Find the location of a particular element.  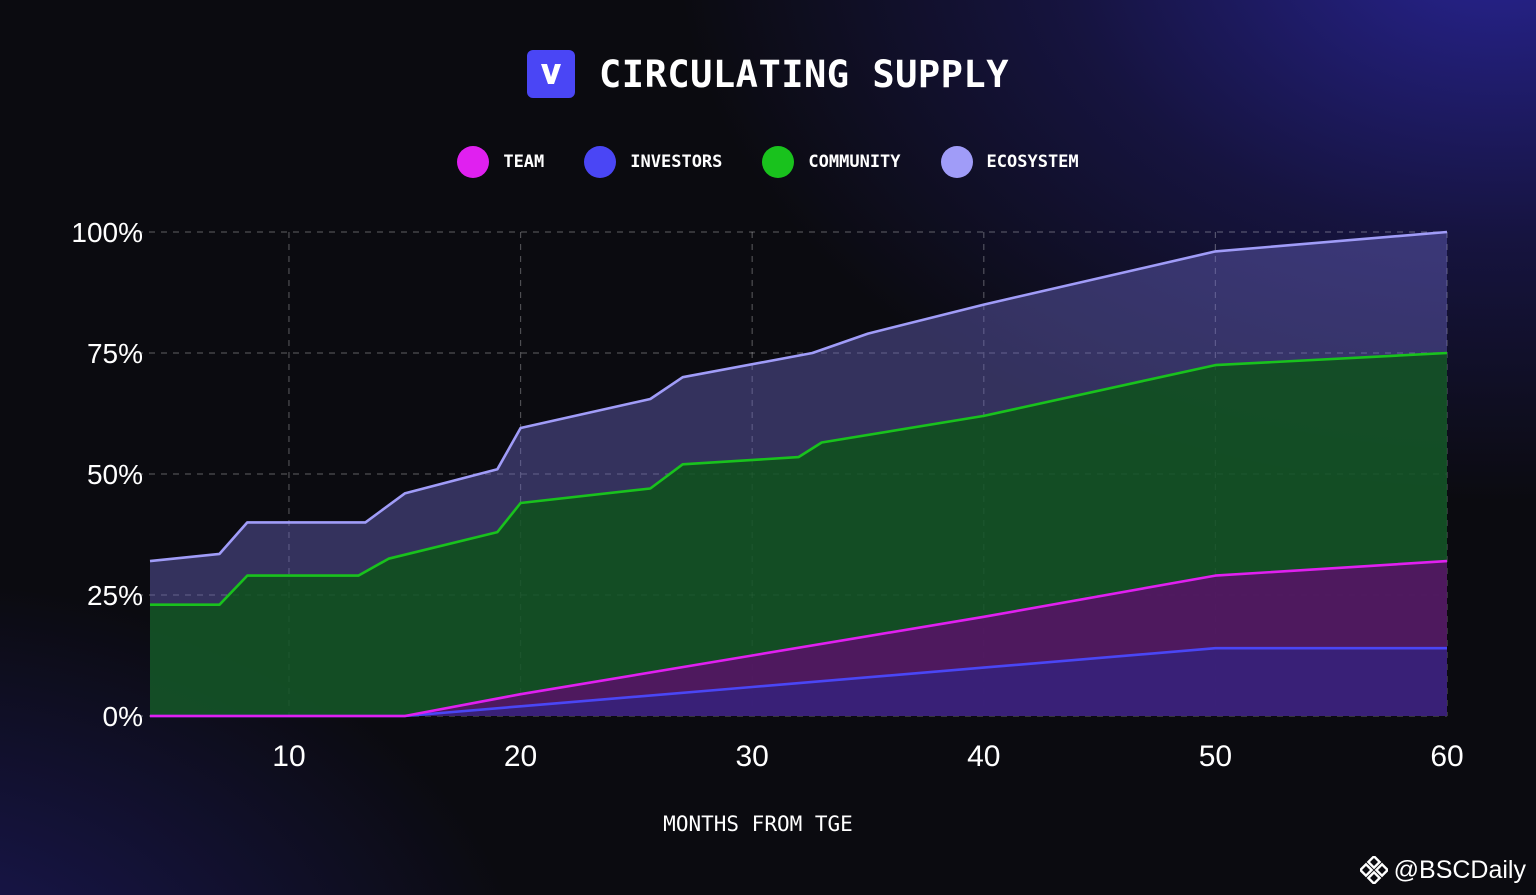

chart-legend: TEAM INVESTORS COMMUNITY ECOSYSTEM is located at coordinates (768, 162).